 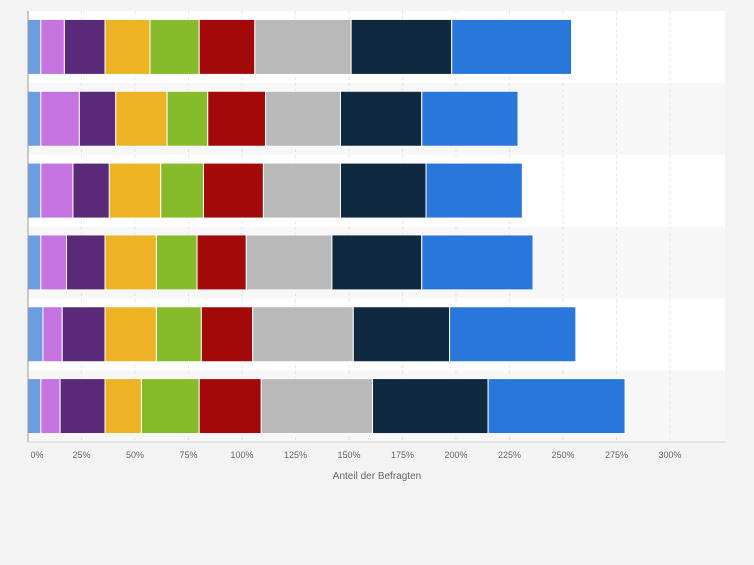 I want to click on bar-segment-row3-series2, so click(x=57, y=190).